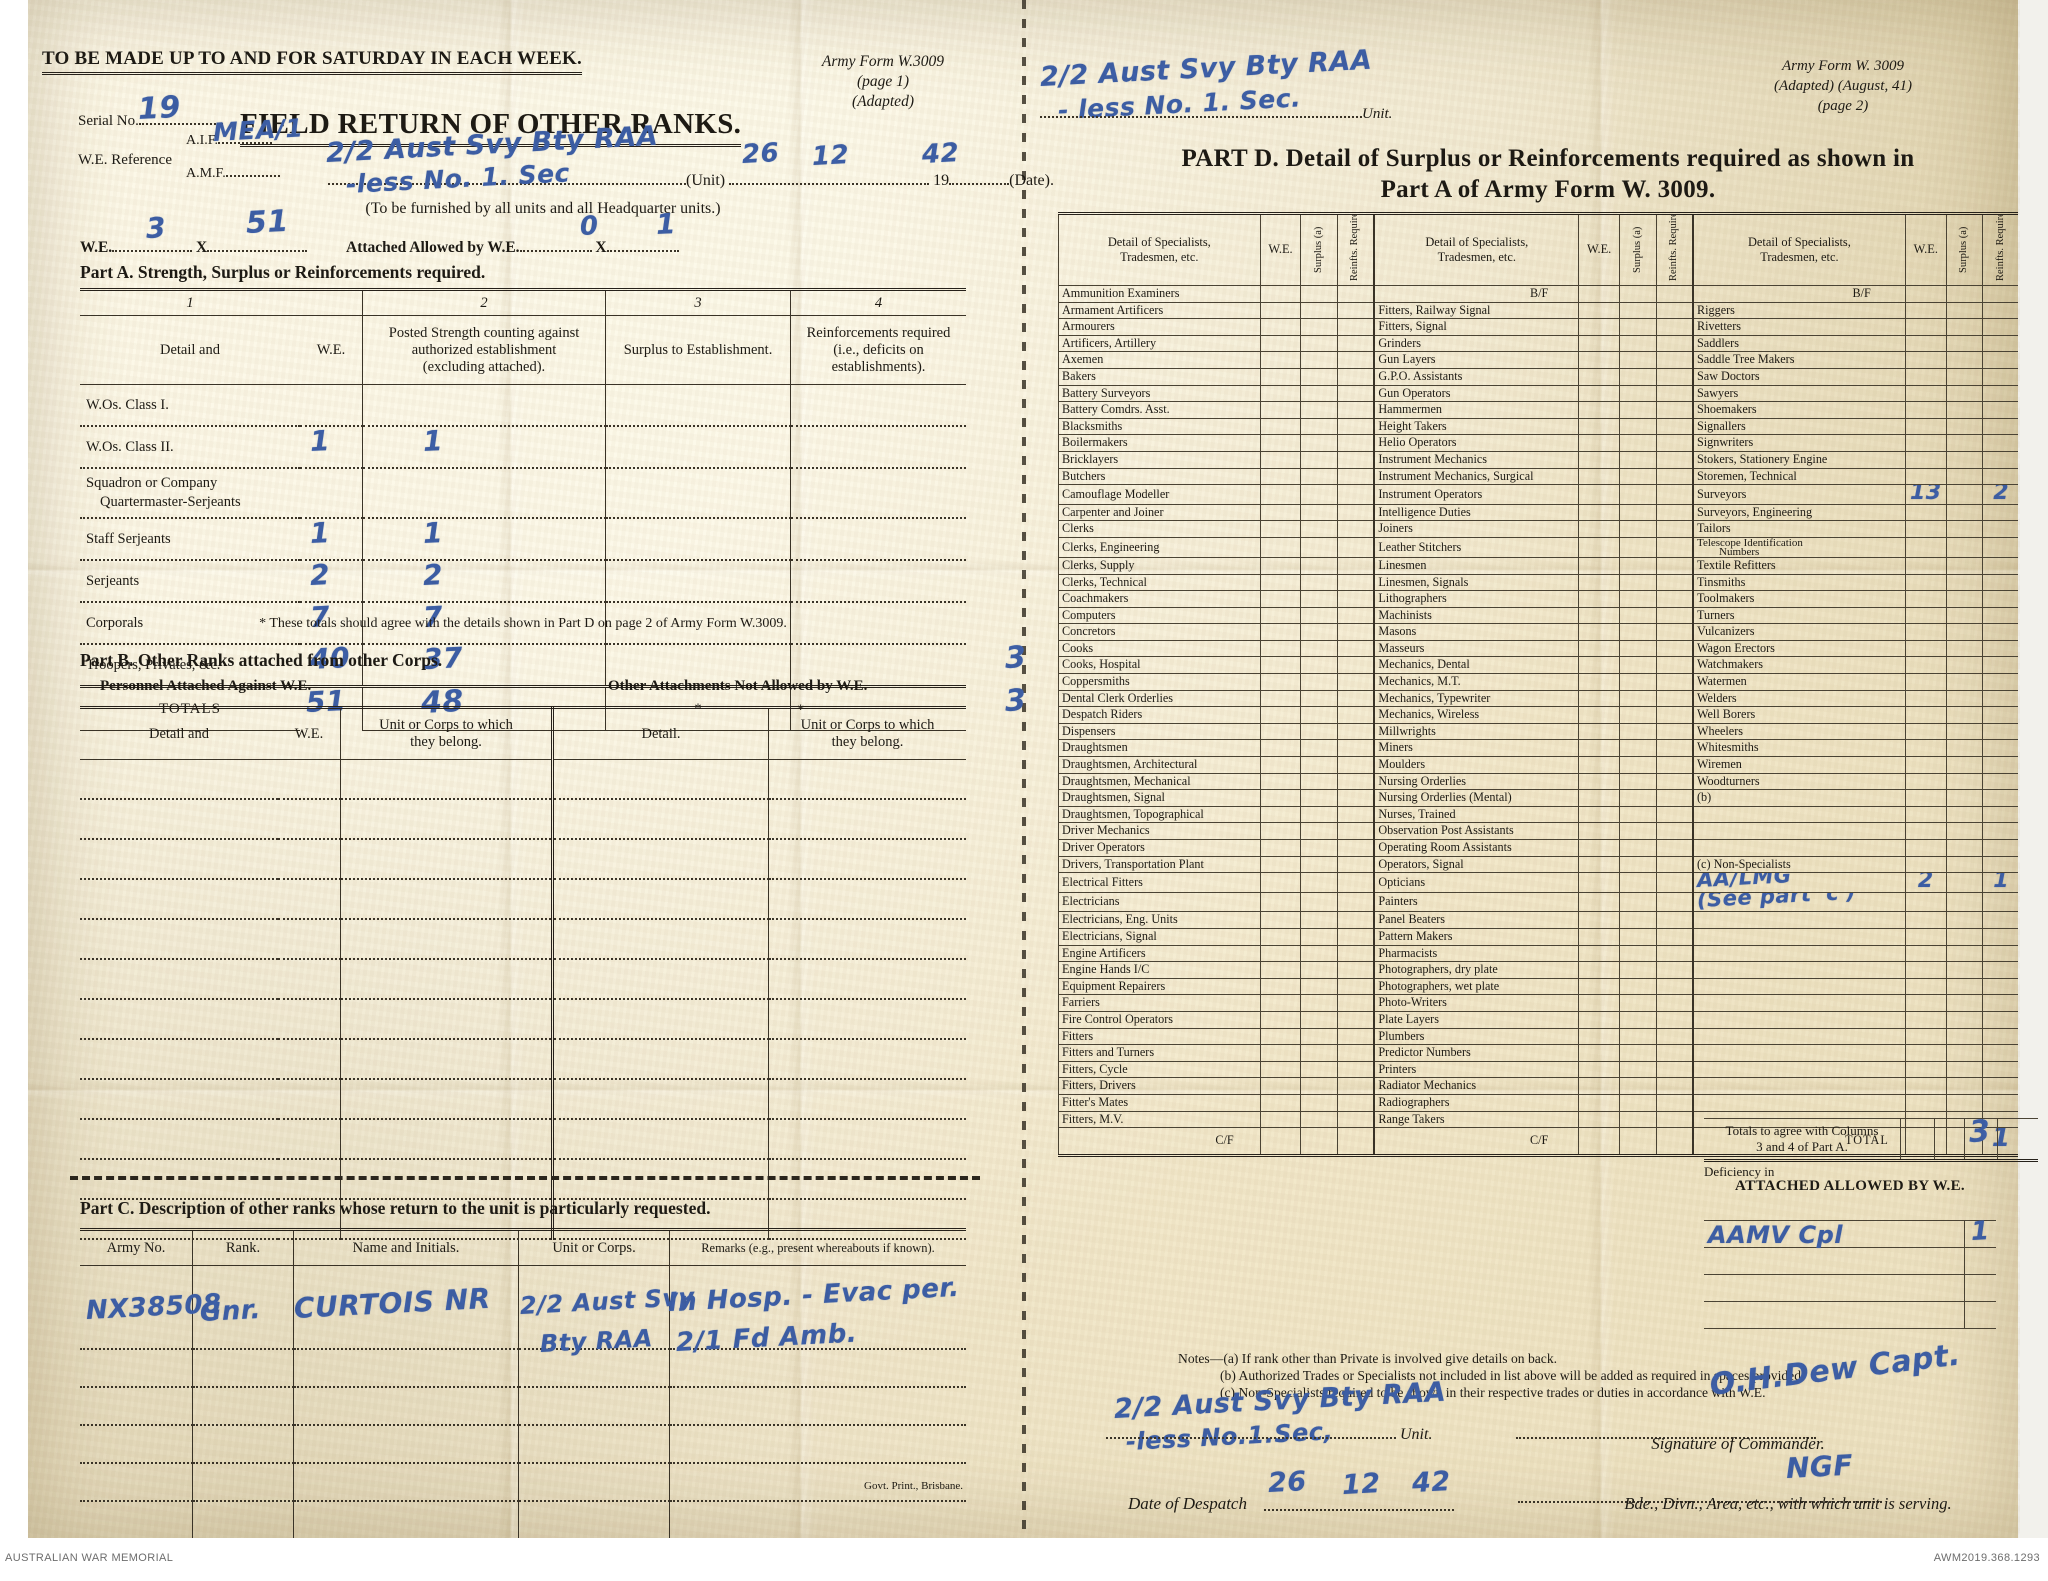 The image size is (2048, 1581). What do you see at coordinates (190, 302) in the screenshot?
I see `col-number-1: 1` at bounding box center [190, 302].